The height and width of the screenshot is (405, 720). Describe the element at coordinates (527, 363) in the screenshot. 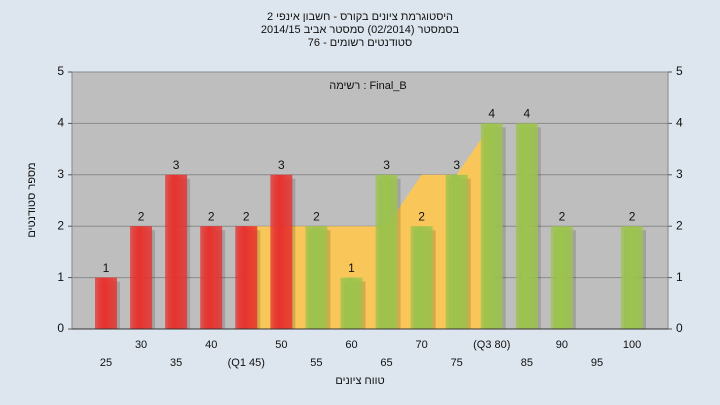

I see `x-tick-label: 85` at that location.